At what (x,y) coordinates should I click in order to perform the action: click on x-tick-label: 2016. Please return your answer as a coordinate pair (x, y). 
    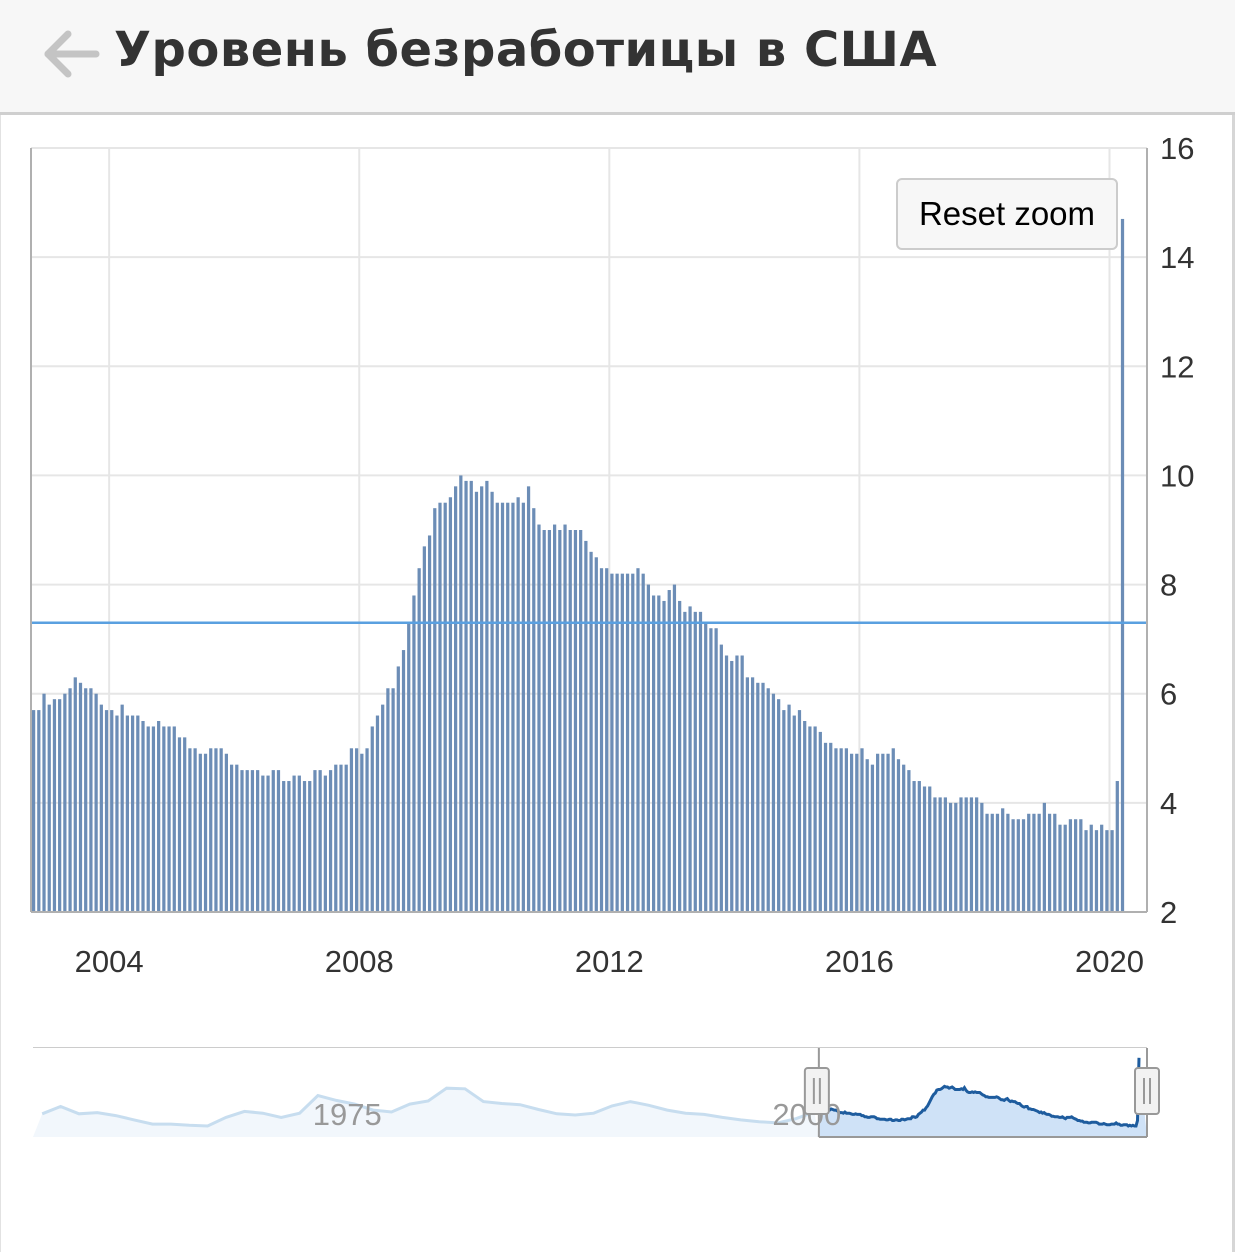
    Looking at the image, I should click on (859, 961).